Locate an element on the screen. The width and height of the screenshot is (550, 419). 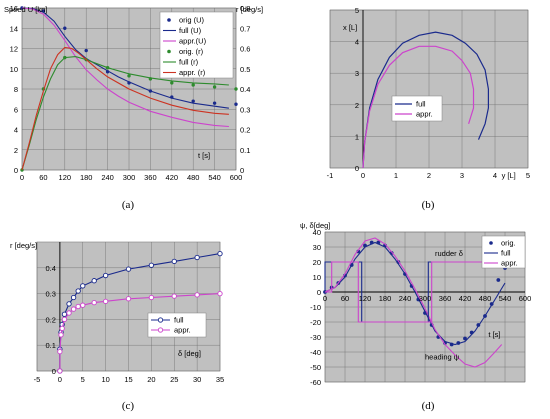
panel-a-ytick-right-label: 0.5 is located at coordinates (245, 69).